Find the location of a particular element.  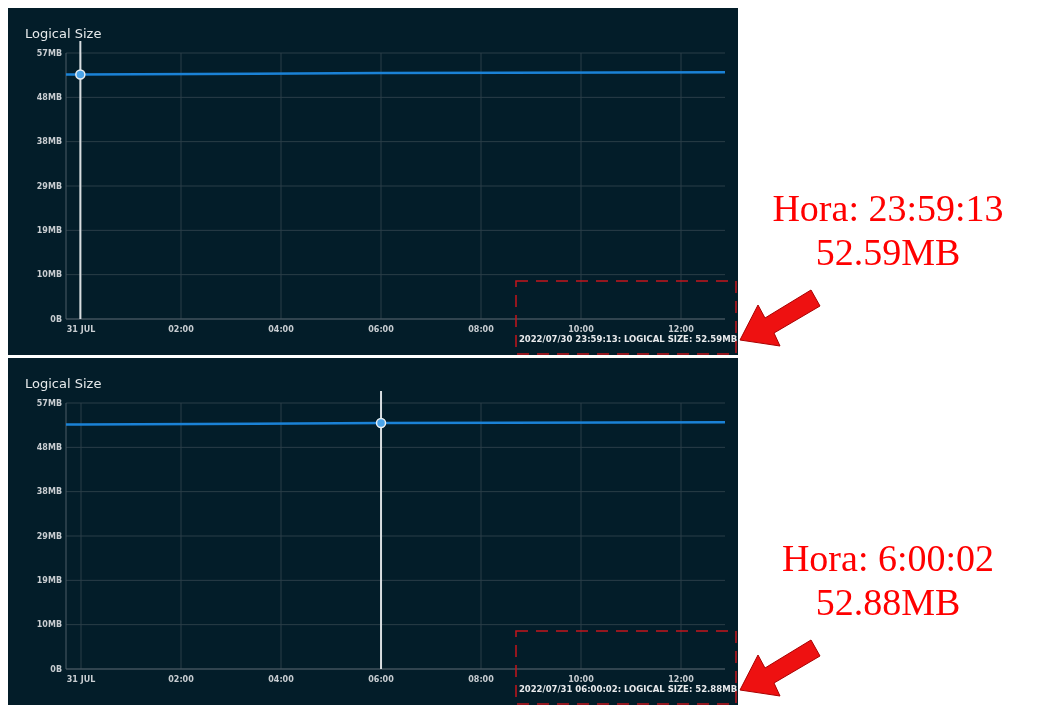

text: Hora: 6:00:02 52.88MB is located at coordinates (888, 580).